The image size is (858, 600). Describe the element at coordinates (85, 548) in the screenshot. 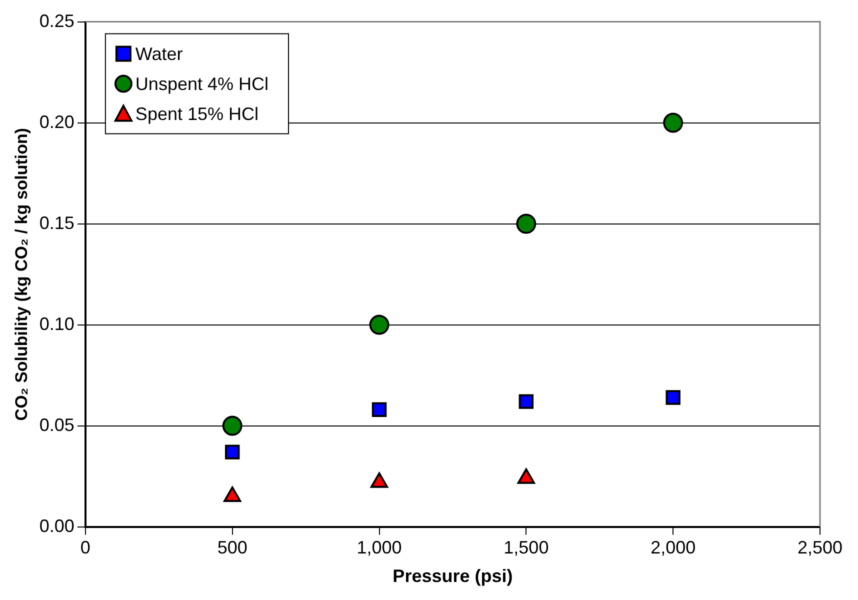

I see `x-tick-label: 0` at that location.